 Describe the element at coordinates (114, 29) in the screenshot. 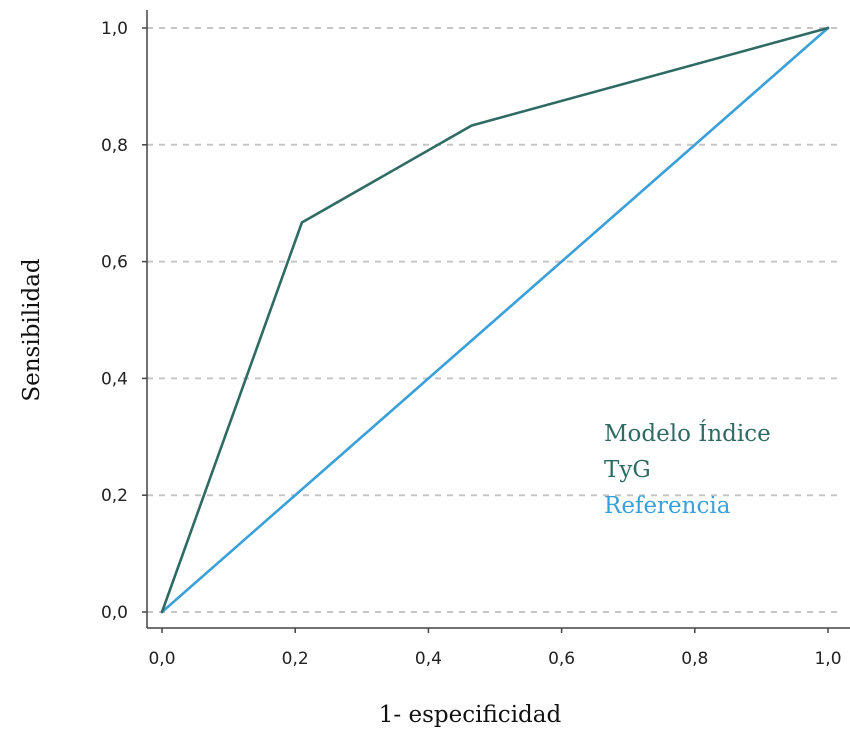

I see `y-tick-label-5: 1,0` at that location.